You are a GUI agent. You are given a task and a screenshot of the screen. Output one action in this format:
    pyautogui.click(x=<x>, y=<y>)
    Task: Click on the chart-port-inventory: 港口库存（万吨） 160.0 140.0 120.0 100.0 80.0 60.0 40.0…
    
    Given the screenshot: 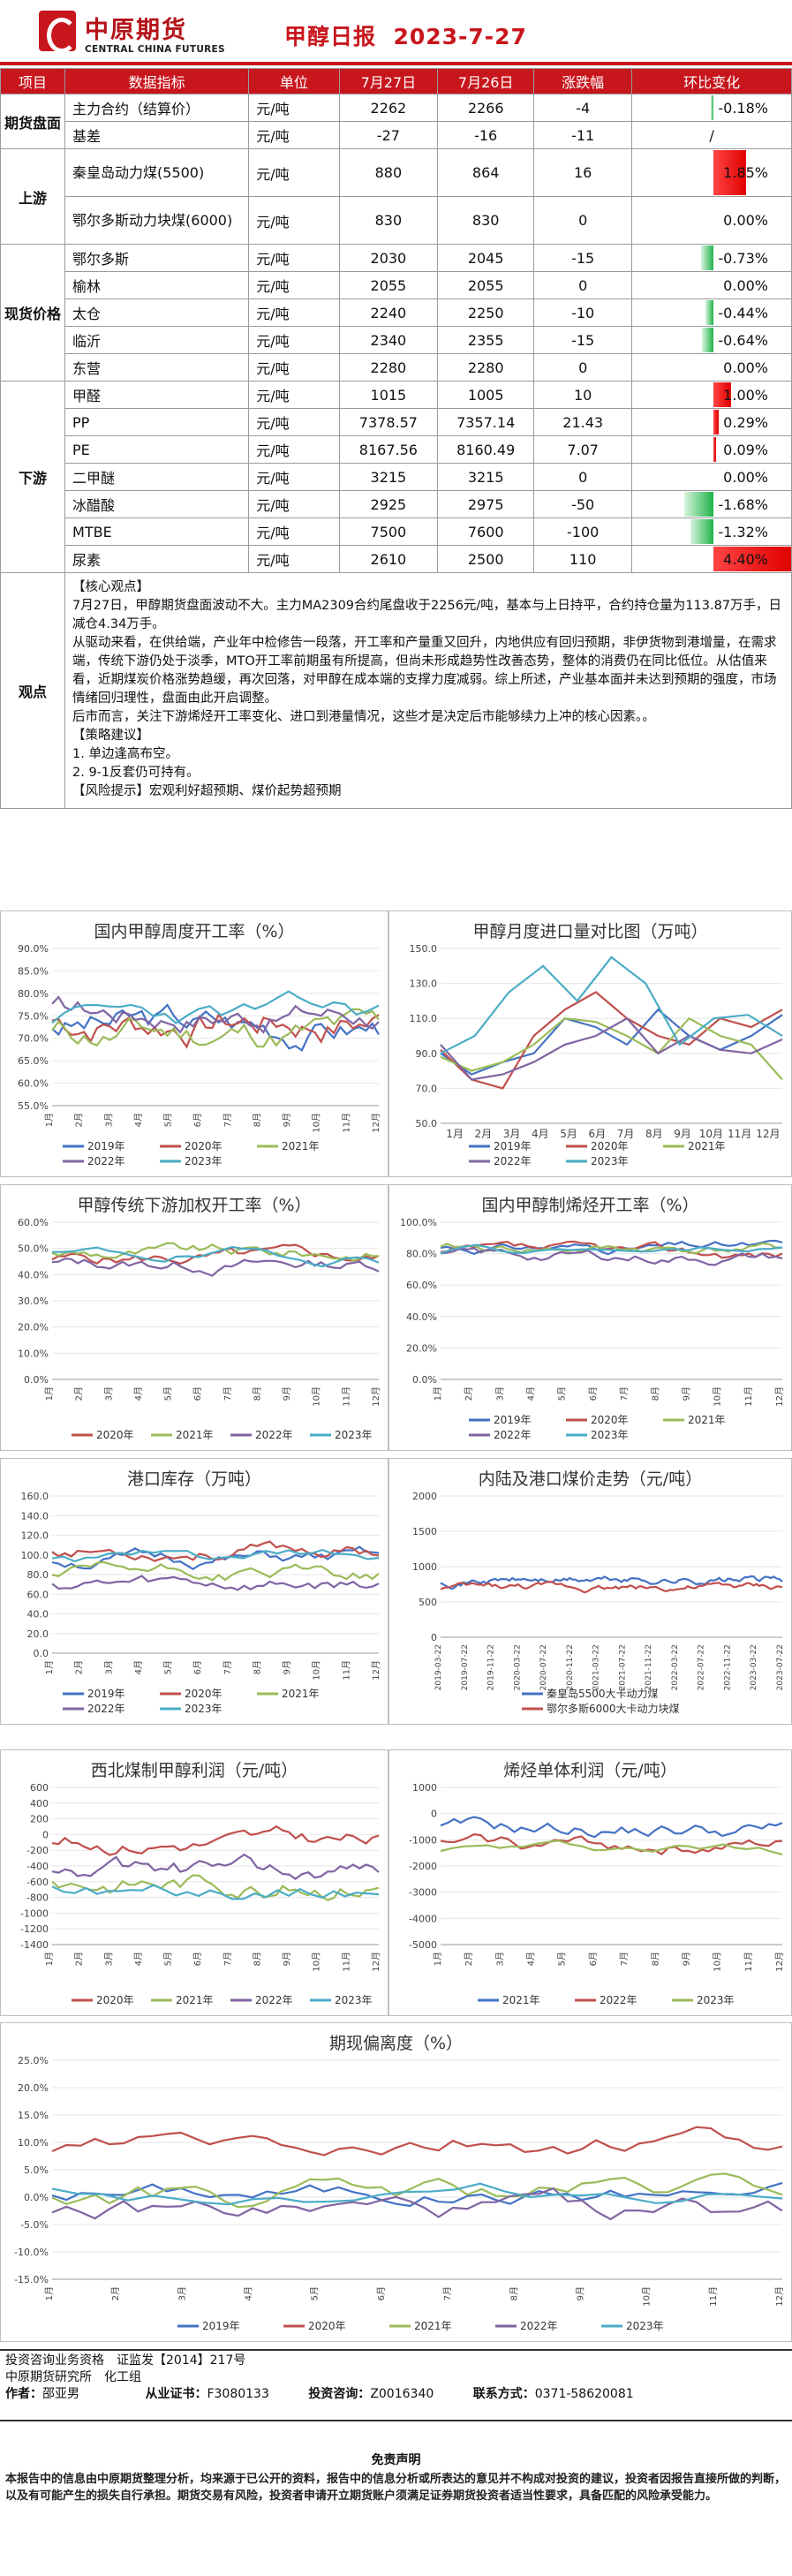 What is the action you would take?
    pyautogui.click(x=194, y=1591)
    